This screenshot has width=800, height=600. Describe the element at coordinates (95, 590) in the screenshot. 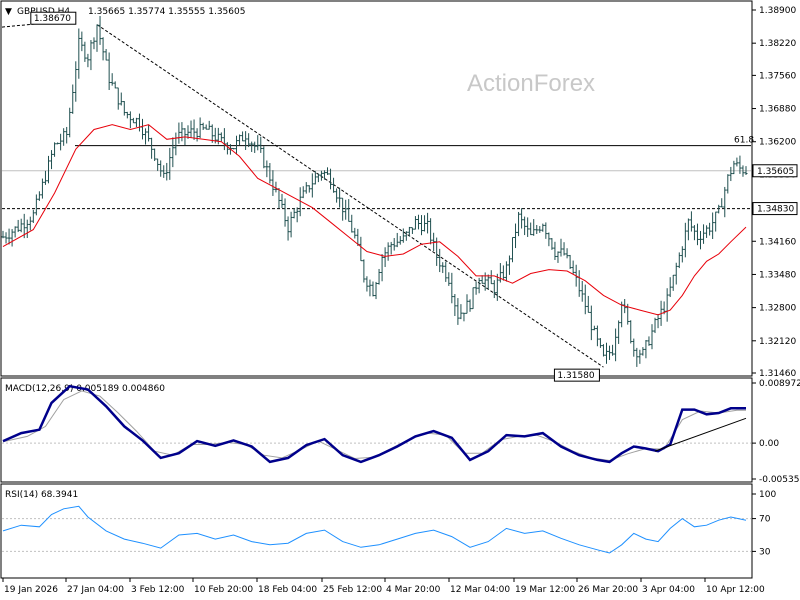

I see `x-tick-label: 27 Jan 04:00` at that location.